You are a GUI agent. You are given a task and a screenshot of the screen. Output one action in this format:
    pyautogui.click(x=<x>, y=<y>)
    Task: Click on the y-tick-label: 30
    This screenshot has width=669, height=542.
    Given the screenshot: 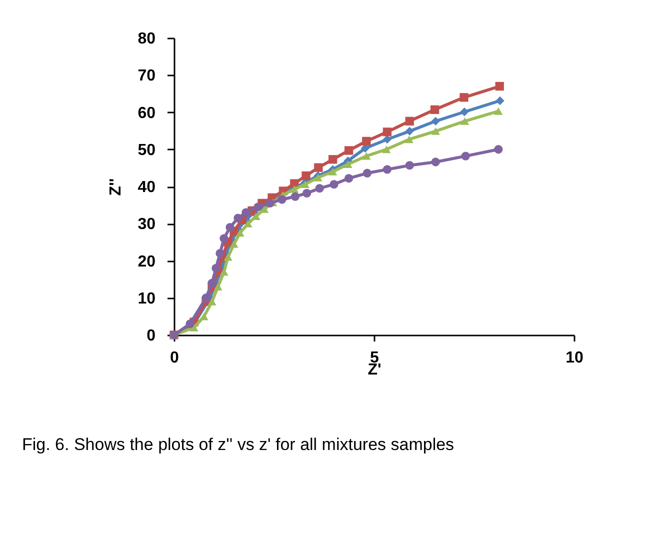 What is the action you would take?
    pyautogui.click(x=147, y=225)
    